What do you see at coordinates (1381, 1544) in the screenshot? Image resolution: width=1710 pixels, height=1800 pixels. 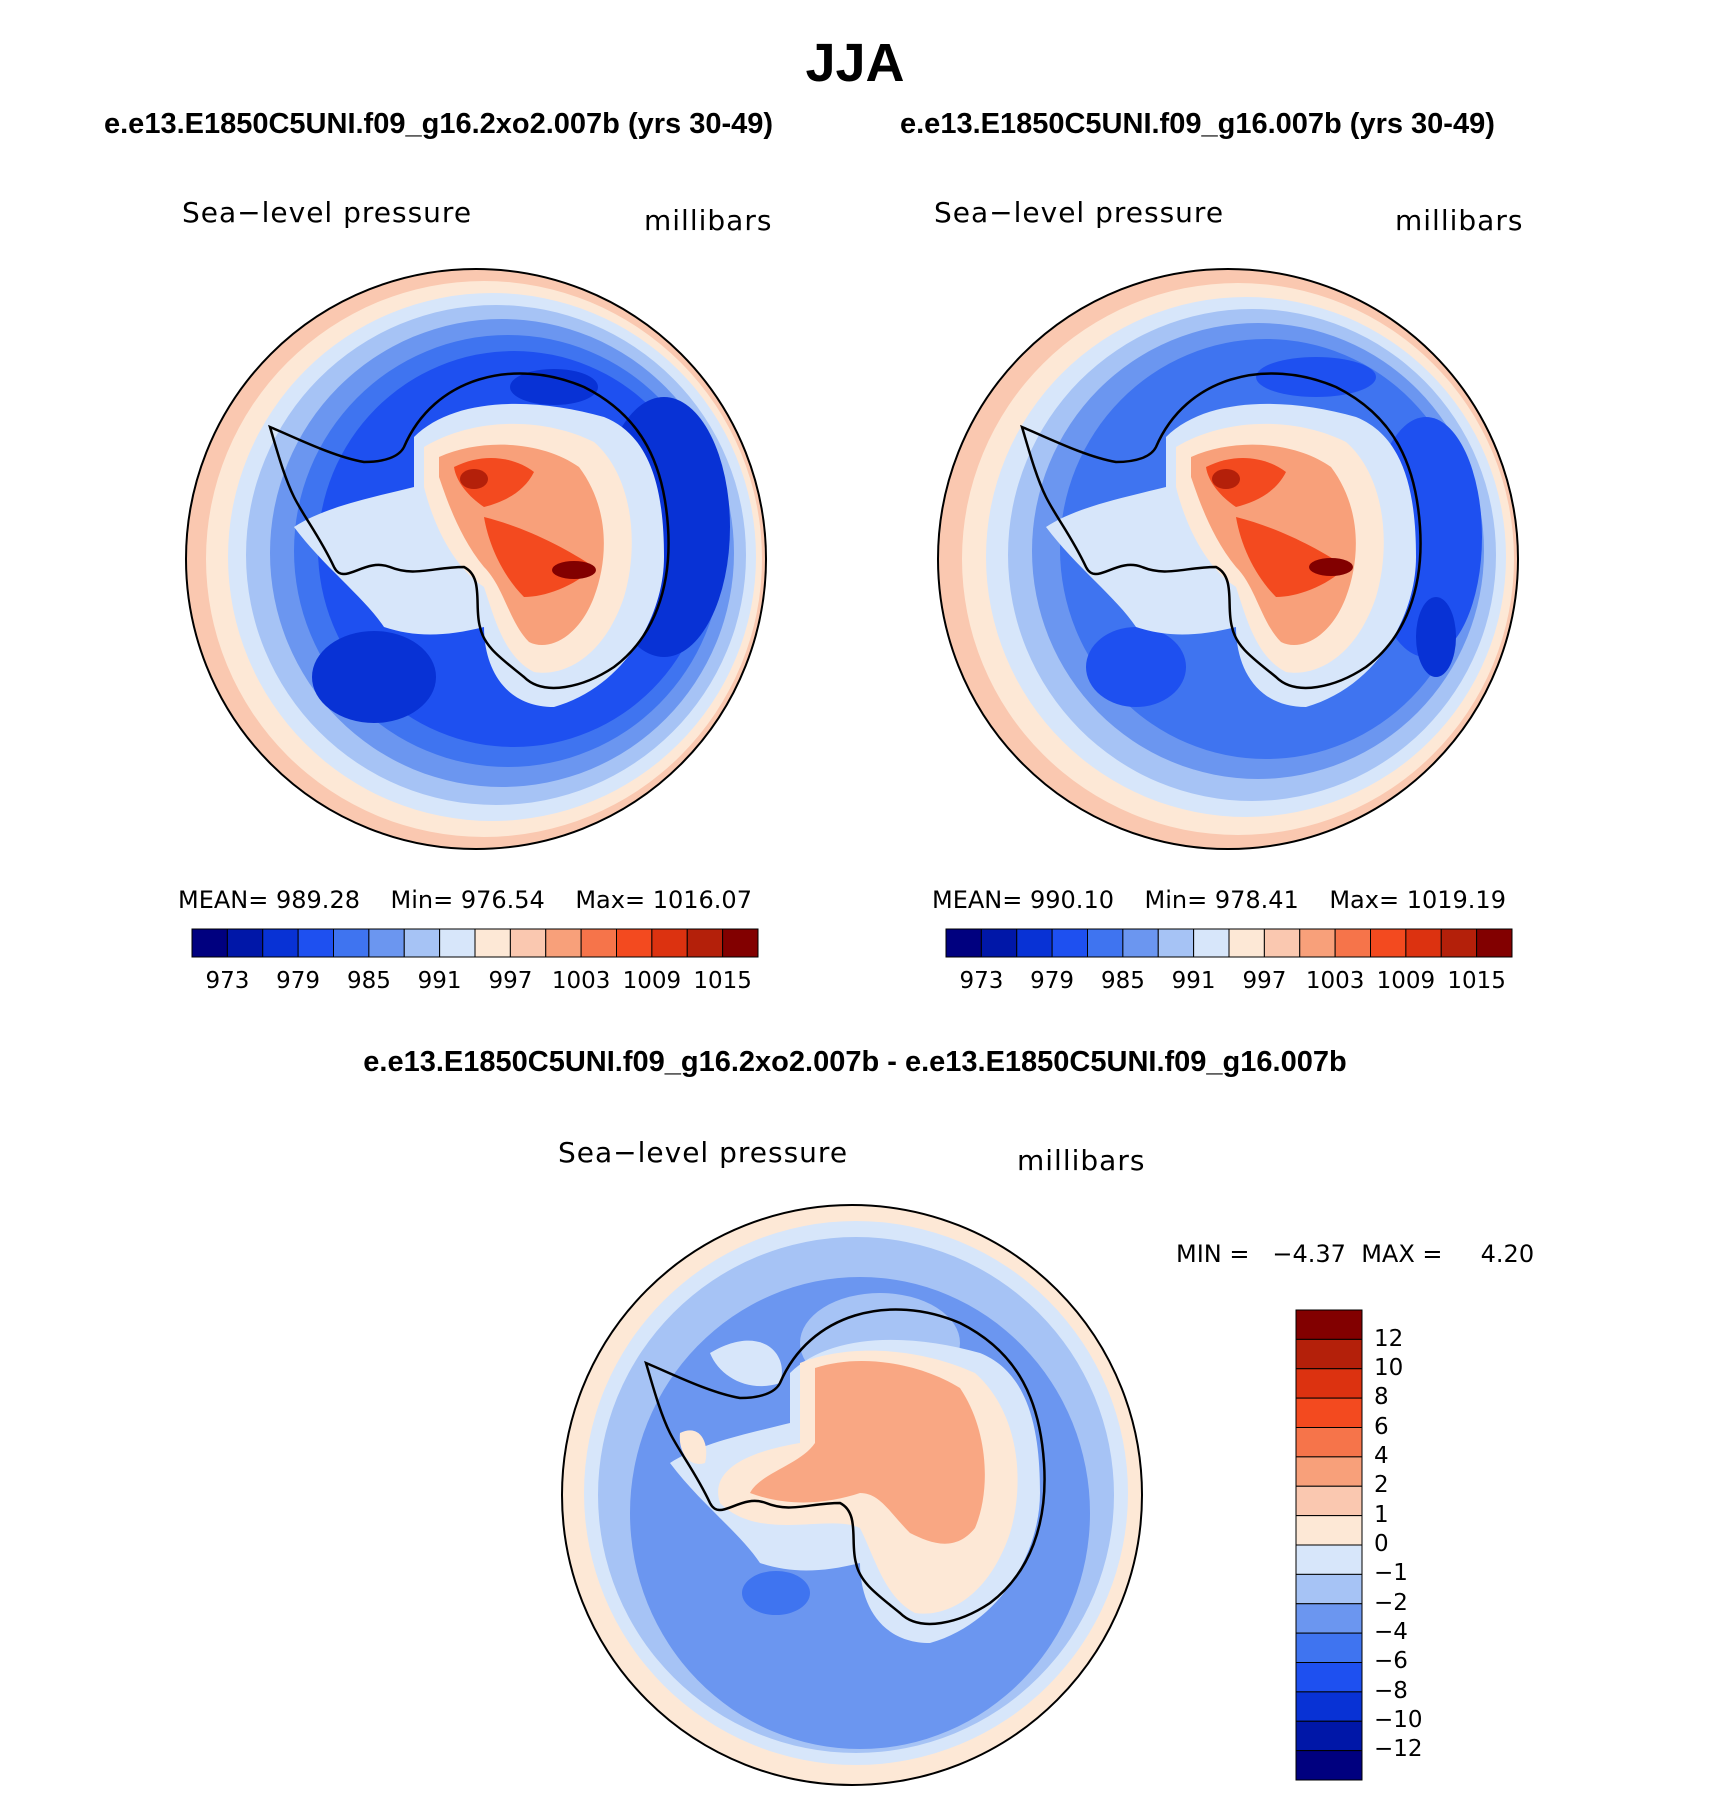 I see `colorbar-tick: 0` at bounding box center [1381, 1544].